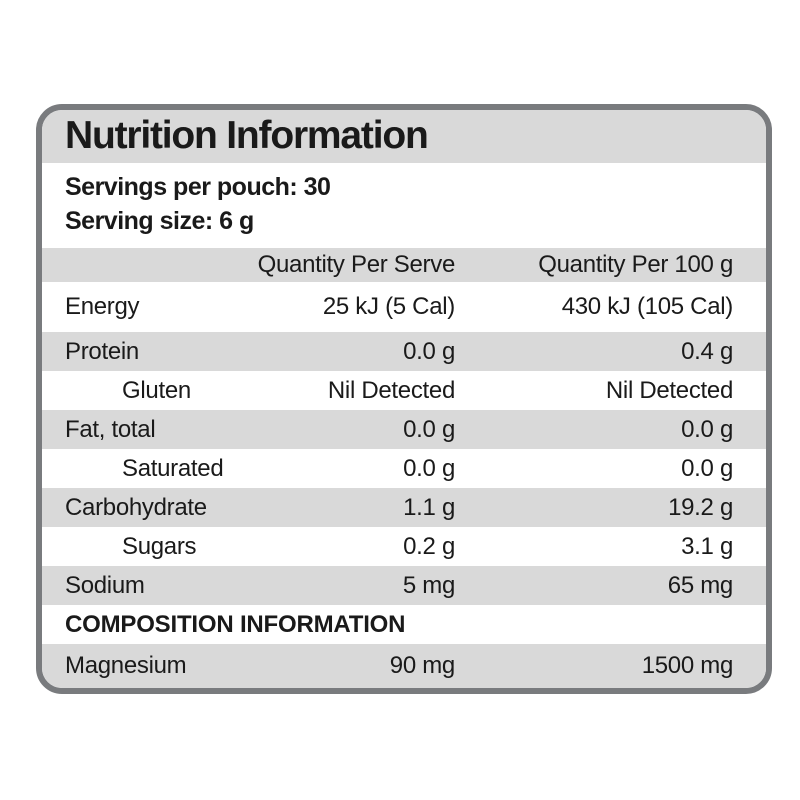 This screenshot has width=800, height=800. What do you see at coordinates (687, 665) in the screenshot?
I see `value-per-100g: 1500 mg` at bounding box center [687, 665].